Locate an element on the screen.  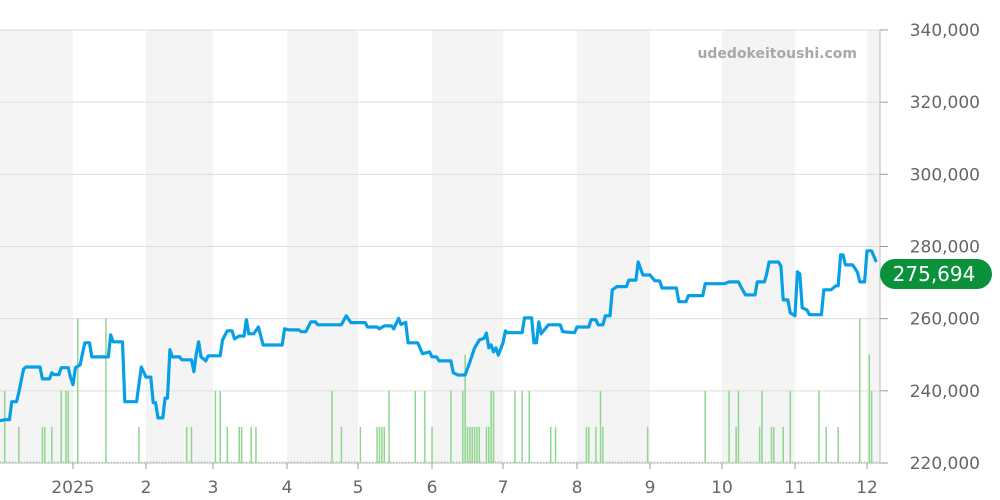
x-tick-label: 9 is located at coordinates (650, 488).